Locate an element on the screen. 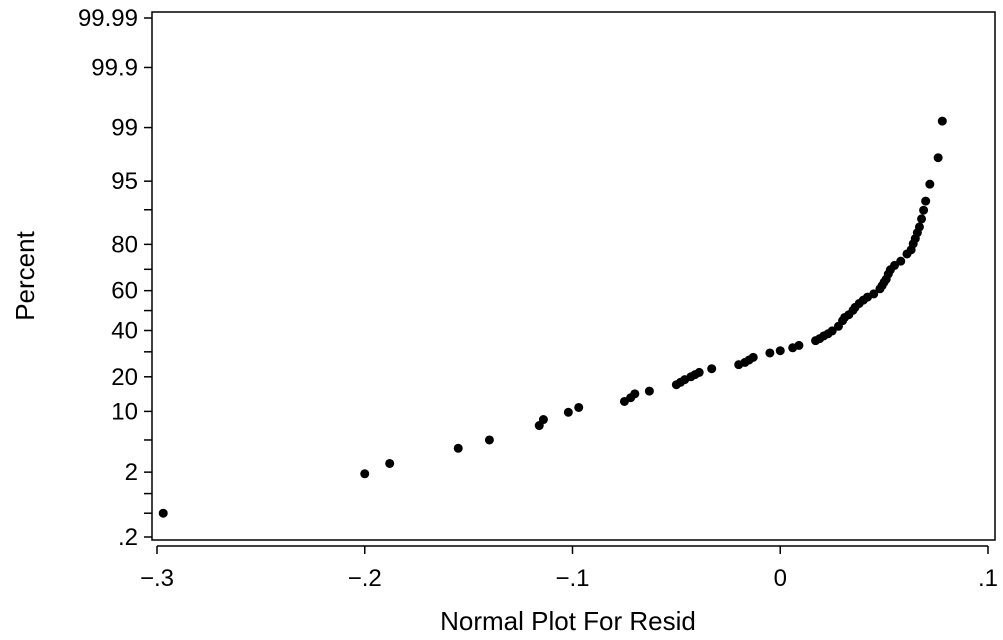  y-tick-label: 40 is located at coordinates (124, 331).